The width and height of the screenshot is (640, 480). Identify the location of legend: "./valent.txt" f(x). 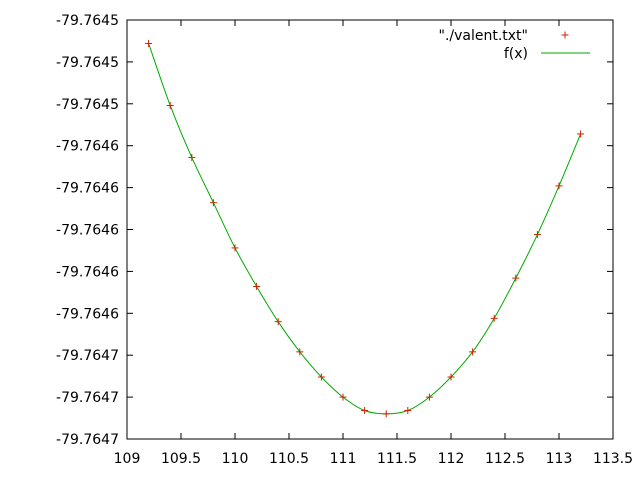
(514, 45).